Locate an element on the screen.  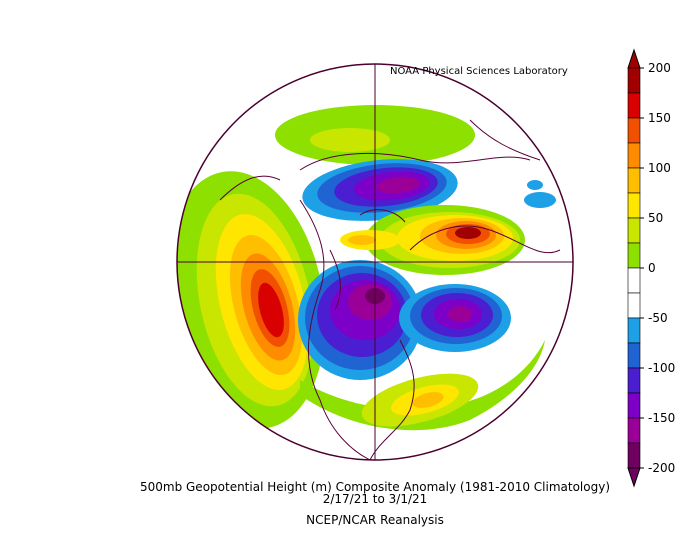
pacific-ridge-core is located at coordinates (271, 310).